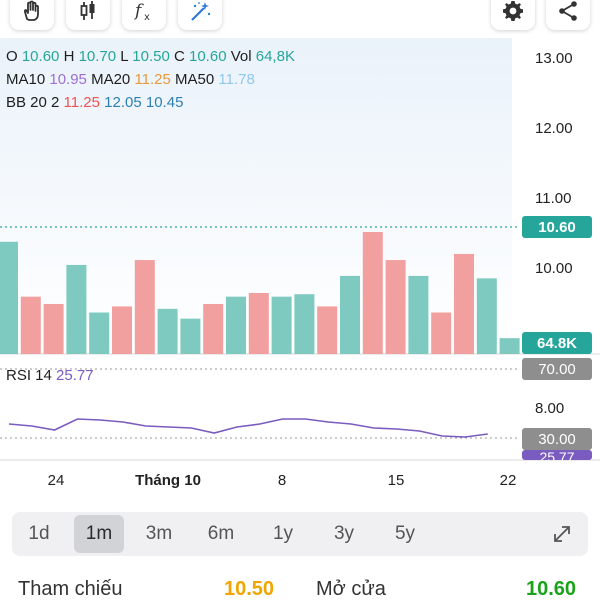 The width and height of the screenshot is (600, 601). I want to click on price-tick: 12.00, so click(554, 128).